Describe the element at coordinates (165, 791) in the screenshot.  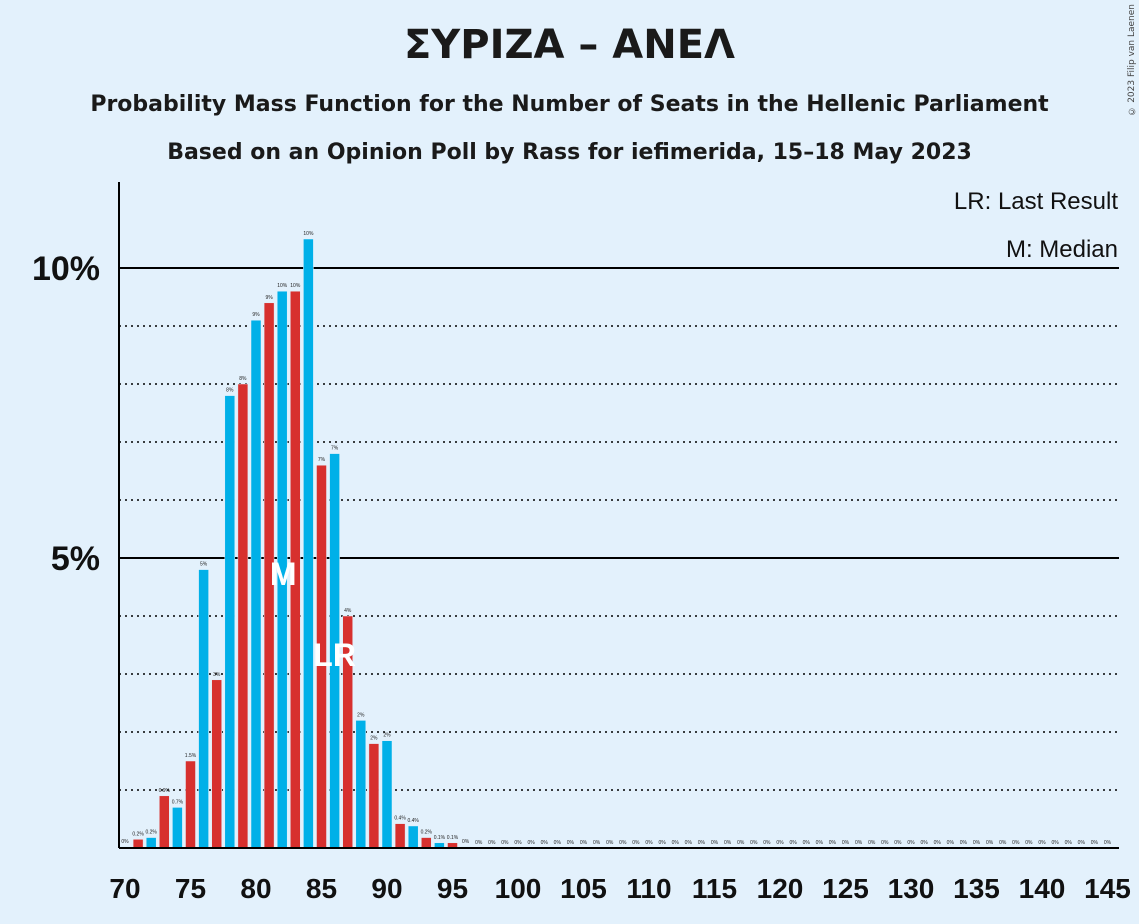
I see `bar-value-label: 0.9%` at that location.